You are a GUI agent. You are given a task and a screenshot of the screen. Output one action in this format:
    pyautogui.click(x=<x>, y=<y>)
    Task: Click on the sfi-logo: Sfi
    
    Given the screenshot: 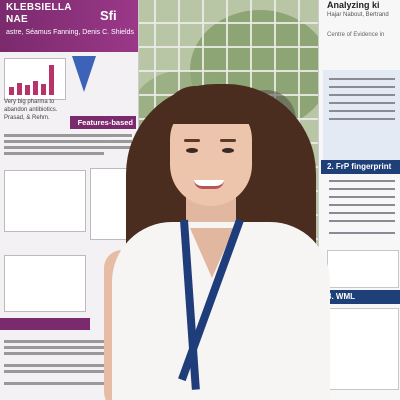 What is the action you would take?
    pyautogui.click(x=108, y=15)
    